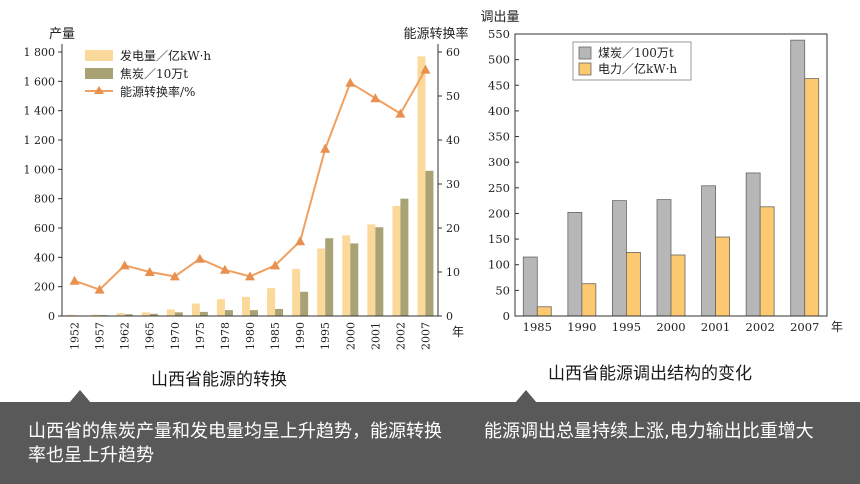  I want to click on y-tick-label: 450, so click(499, 85).